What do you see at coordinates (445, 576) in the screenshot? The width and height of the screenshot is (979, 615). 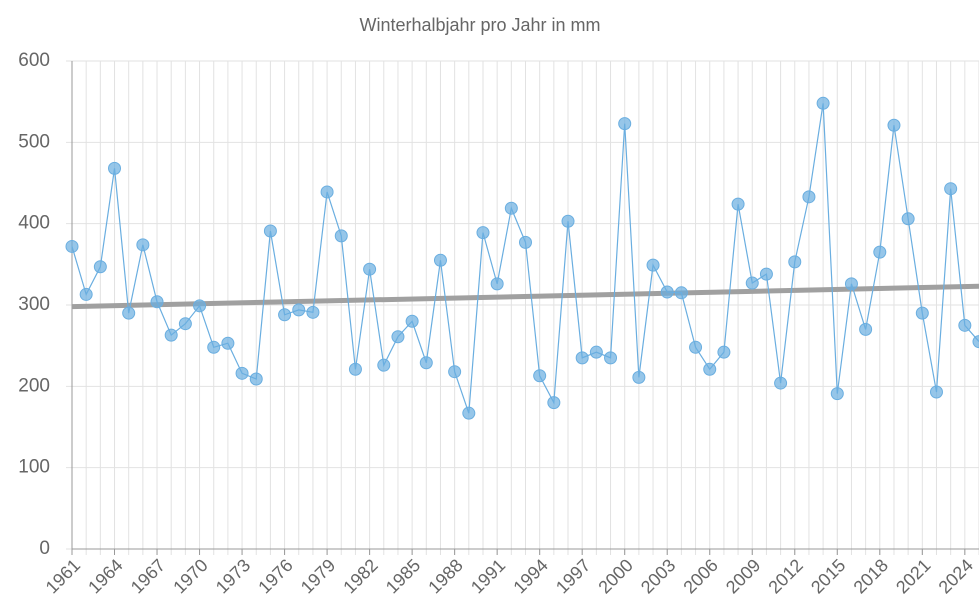 I see `x-tick-label: 1988` at bounding box center [445, 576].